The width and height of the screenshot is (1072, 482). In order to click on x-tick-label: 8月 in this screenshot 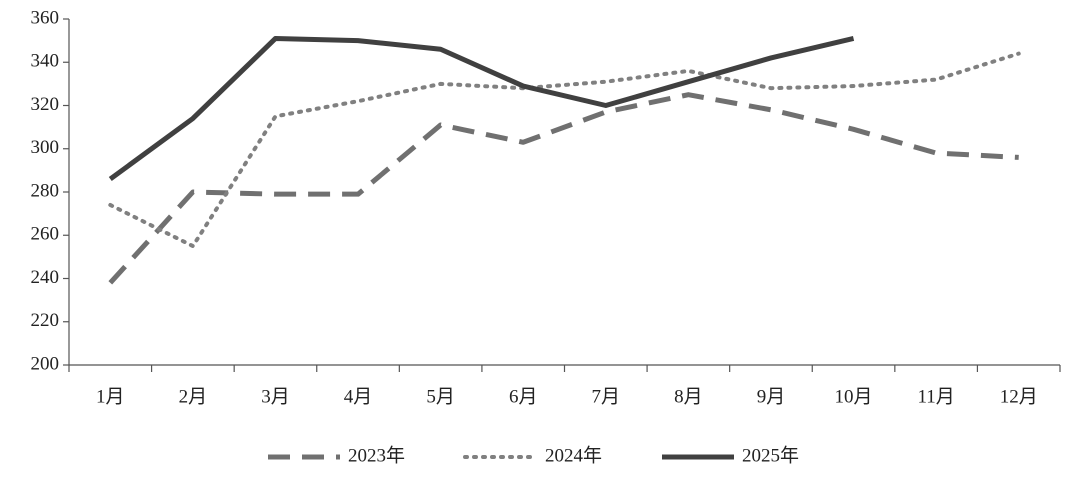, I will do `click(688, 396)`.